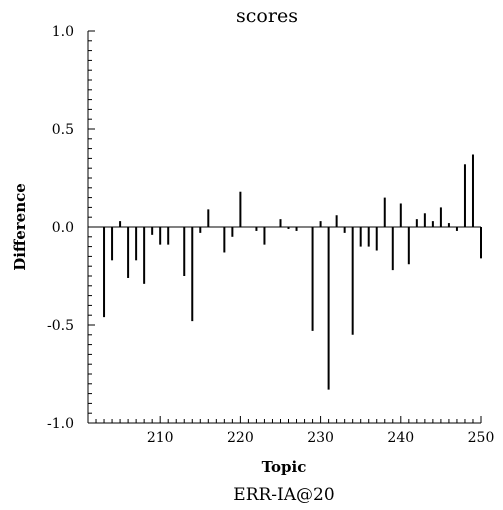 This screenshot has width=503, height=510. I want to click on y-tick-label: 1.0, so click(63, 32).